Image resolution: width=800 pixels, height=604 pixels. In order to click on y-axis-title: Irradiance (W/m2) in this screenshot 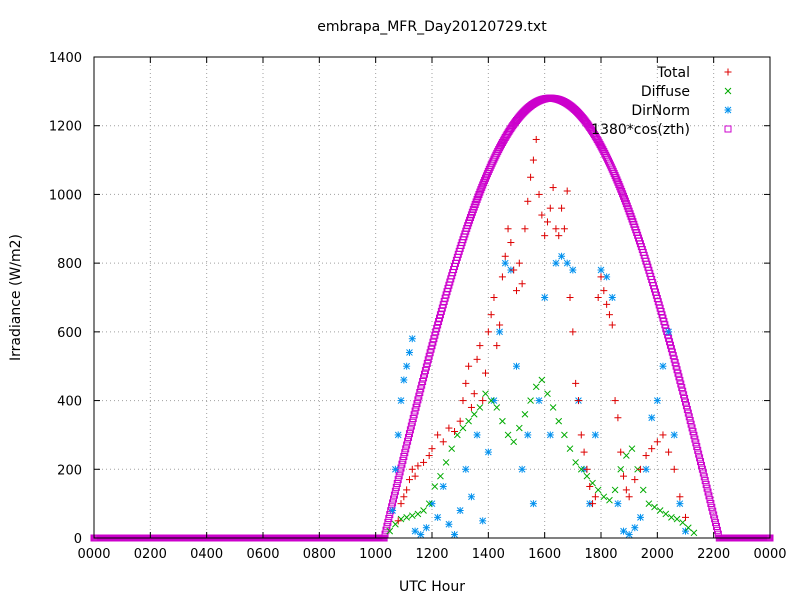, I will do `click(16, 297)`.